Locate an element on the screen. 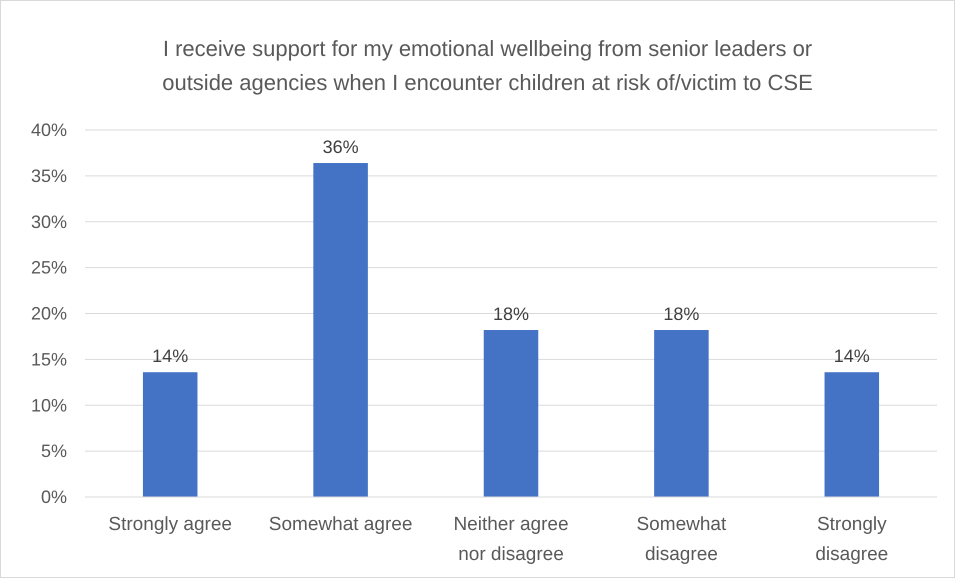 This screenshot has height=578, width=955. chart-title: I receive support for my emotional wellbeing from senior leaders or outside agencies when I encounter children at risk of/victim to CSE is located at coordinates (487, 65).